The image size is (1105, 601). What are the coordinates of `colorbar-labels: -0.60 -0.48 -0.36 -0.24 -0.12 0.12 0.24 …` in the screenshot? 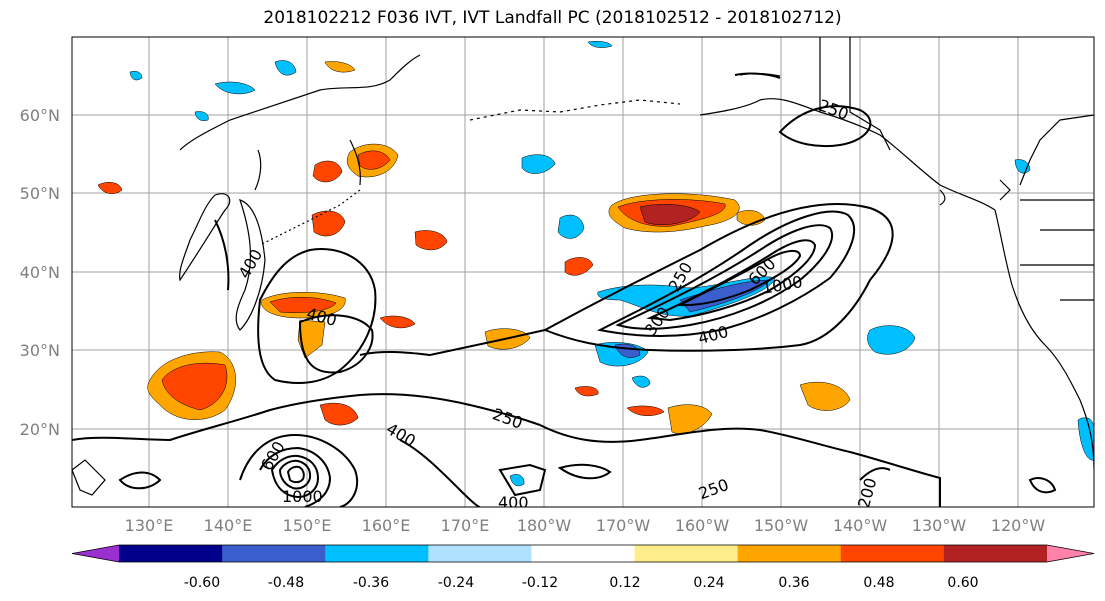 It's located at (581, 583).